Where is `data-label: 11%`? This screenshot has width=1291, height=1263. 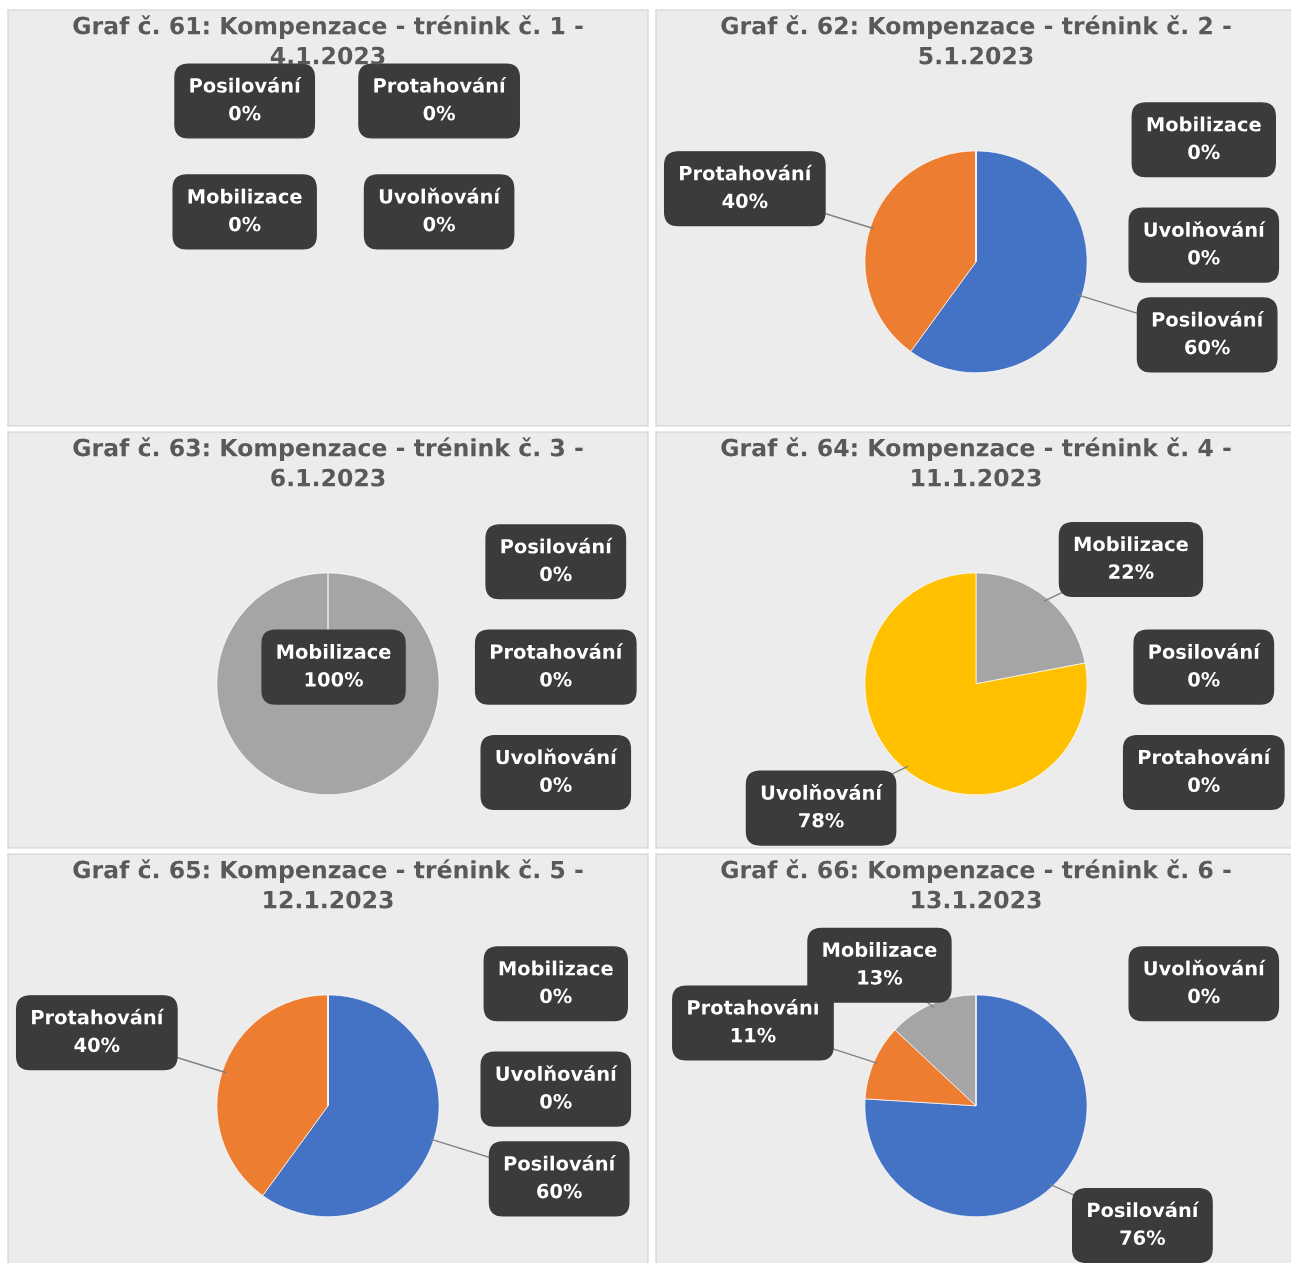 data-label: 11% is located at coordinates (753, 1035).